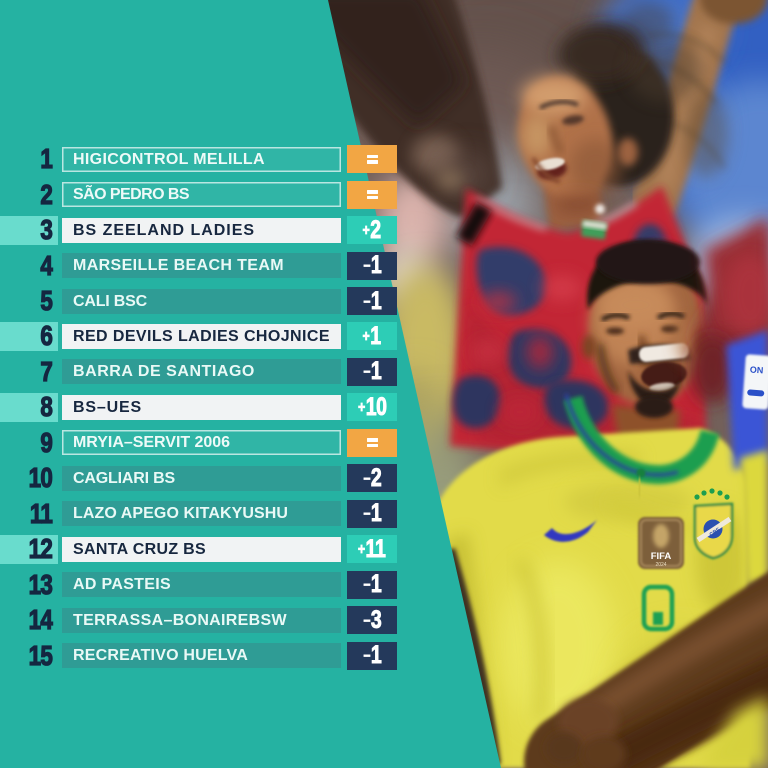 This screenshot has height=768, width=768. What do you see at coordinates (757, 369) in the screenshot?
I see `svg-text: ON` at bounding box center [757, 369].